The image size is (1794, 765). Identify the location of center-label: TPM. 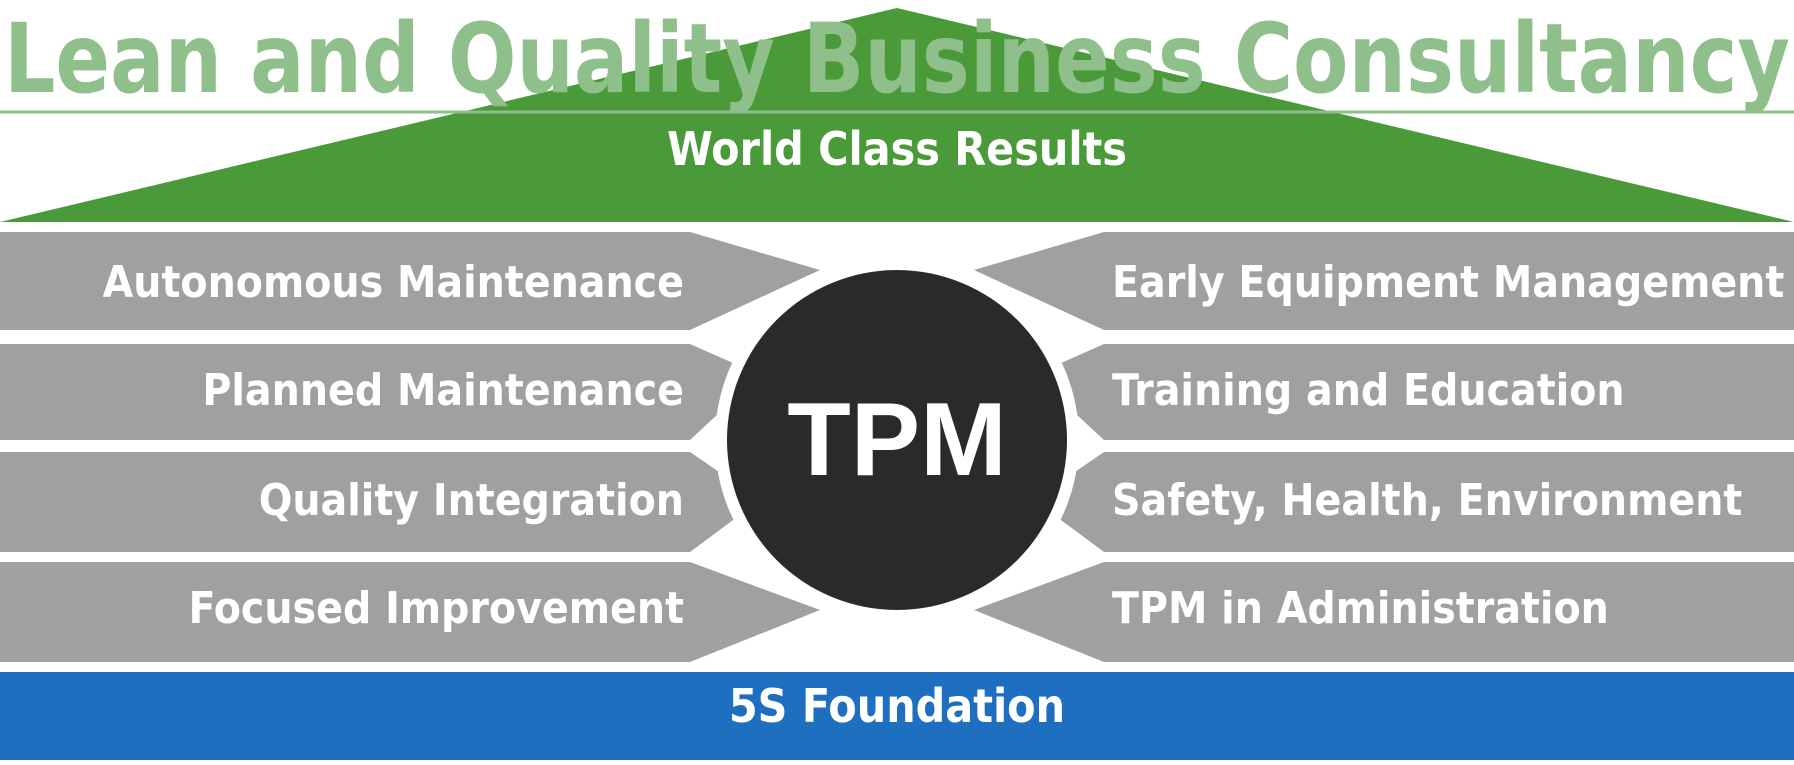
(897, 440).